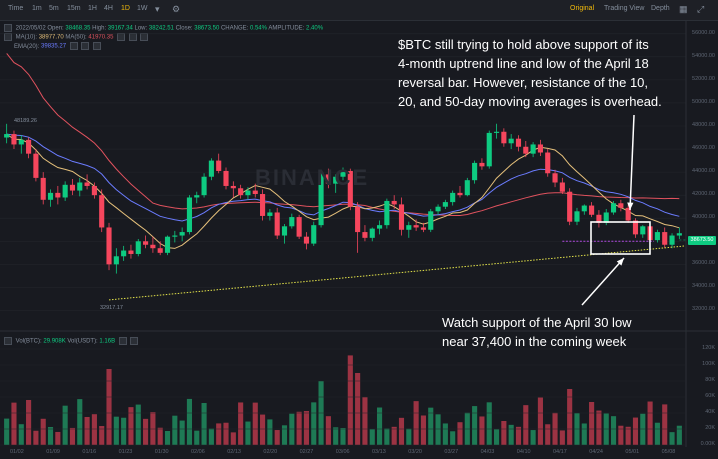 This screenshot has height=459, width=718. Describe the element at coordinates (710, 428) in the screenshot. I see `volume-tick-label: 20K` at that location.